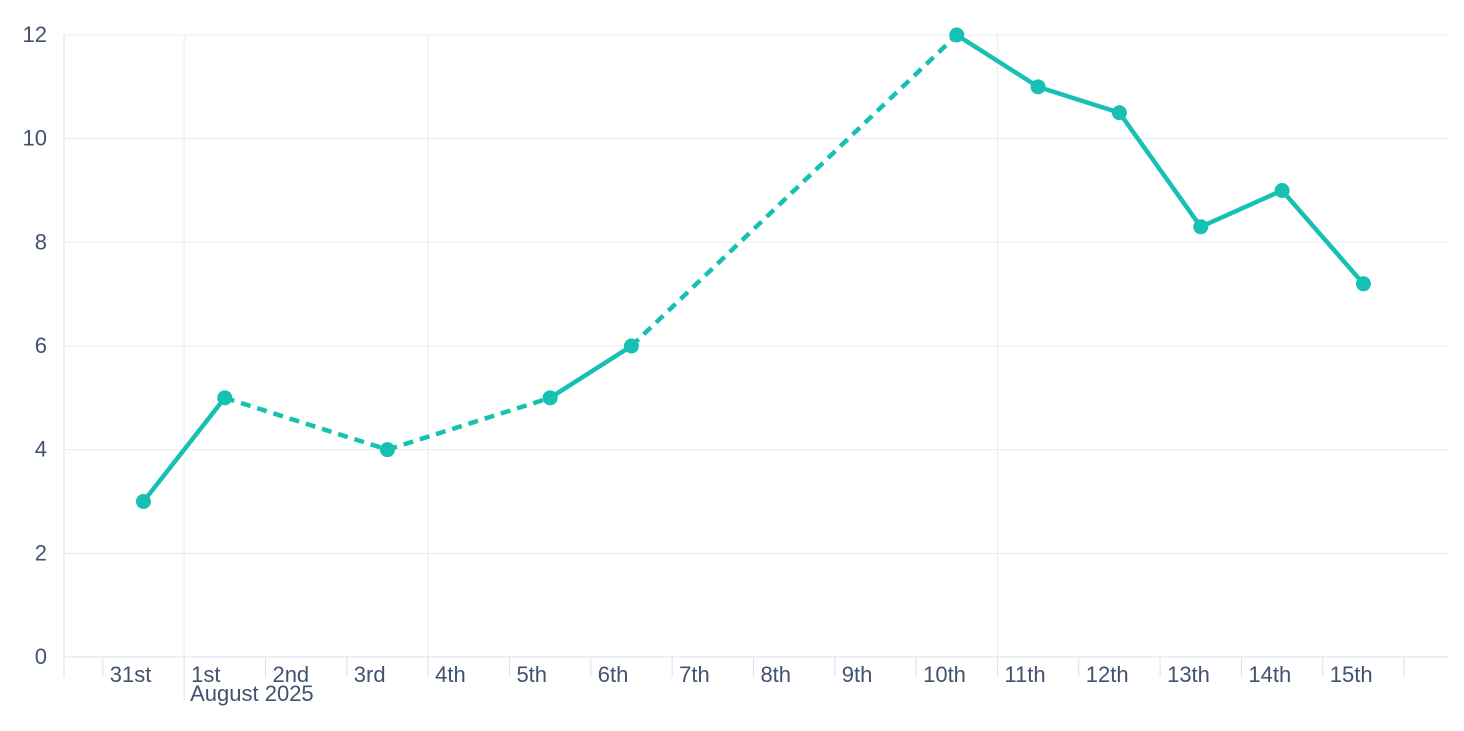 This screenshot has width=1464, height=731. Describe the element at coordinates (944, 674) in the screenshot. I see `x-axis-label: 10th` at that location.